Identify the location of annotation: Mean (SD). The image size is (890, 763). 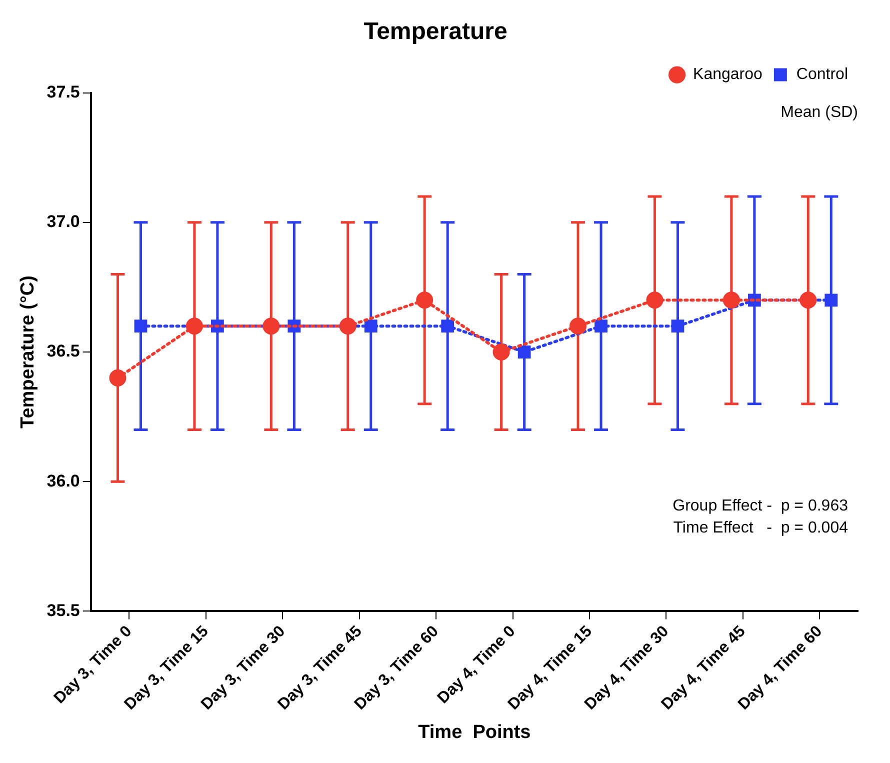
(819, 113).